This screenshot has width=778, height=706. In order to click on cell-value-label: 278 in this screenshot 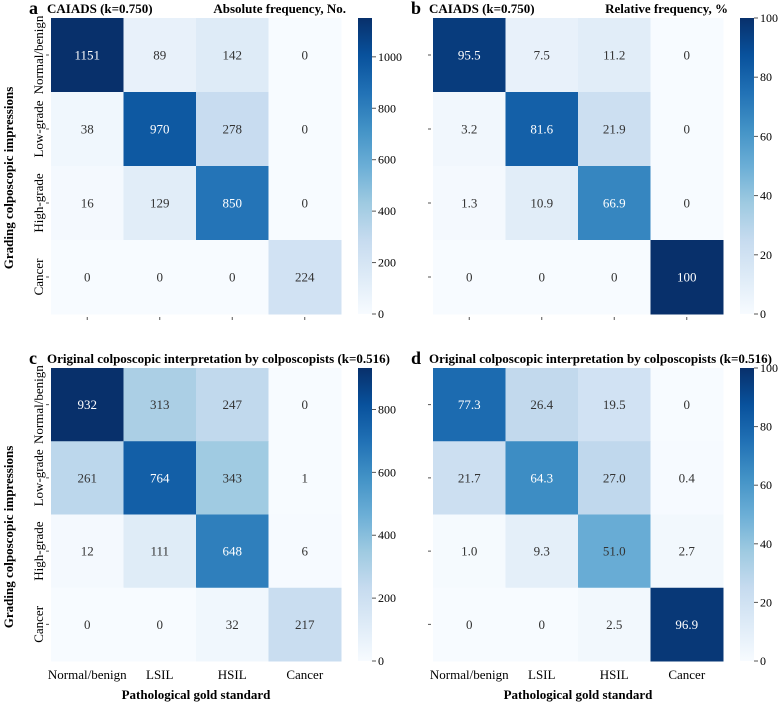, I will do `click(233, 129)`.